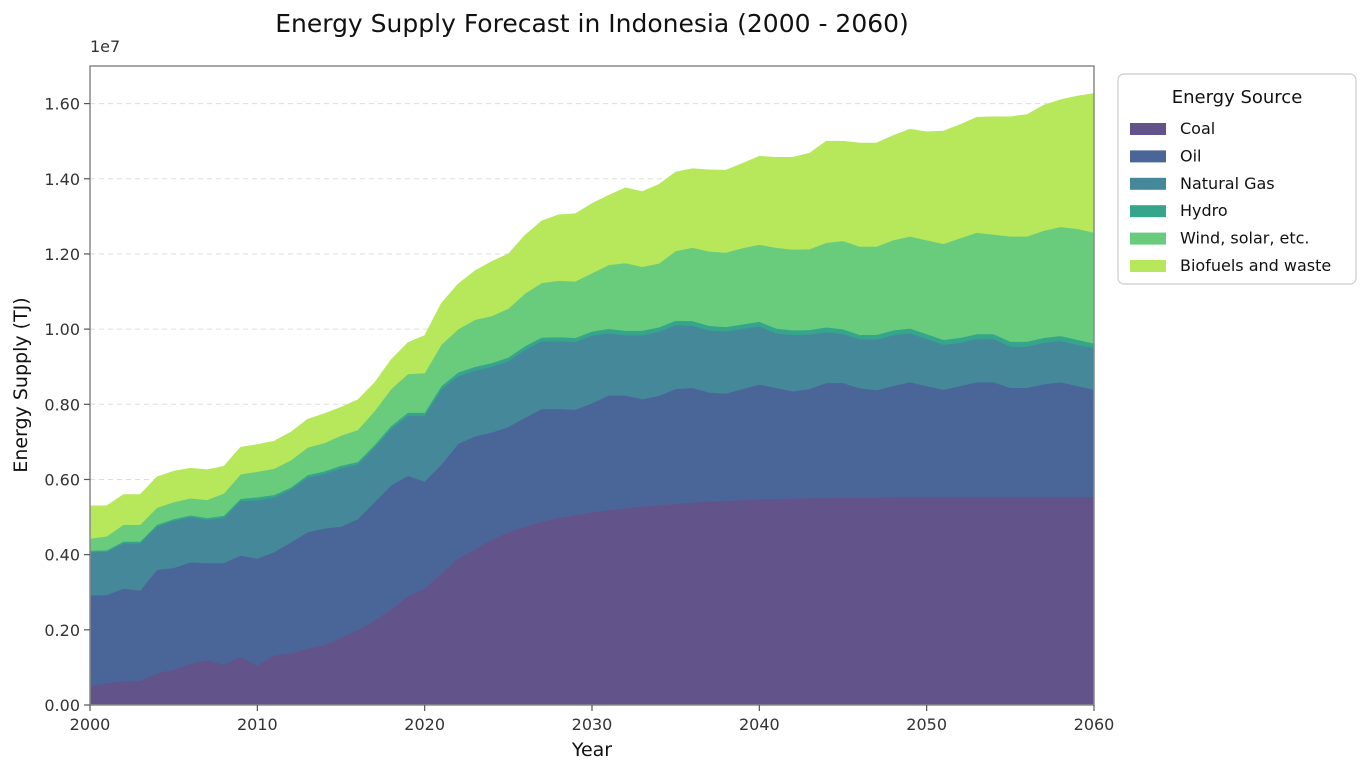 This screenshot has width=1369, height=772. I want to click on y-tick-label: 0.40, so click(62, 555).